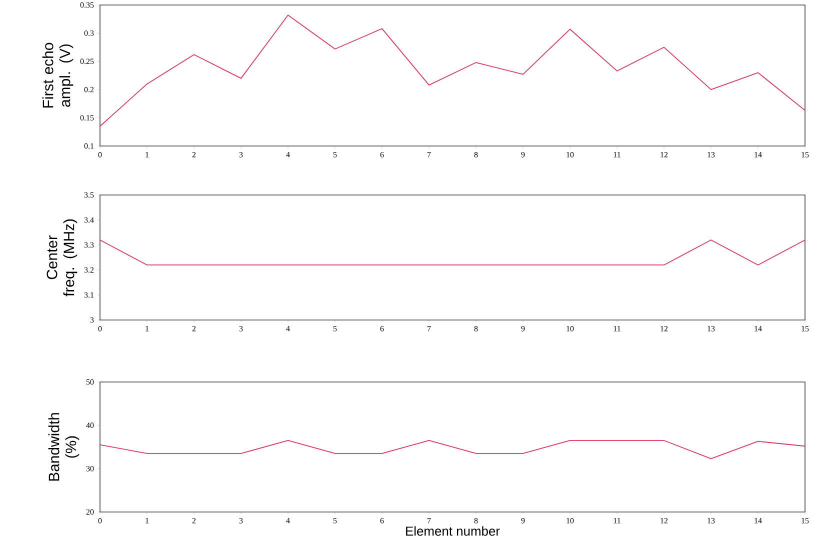 Image resolution: width=818 pixels, height=541 pixels. What do you see at coordinates (64, 447) in the screenshot?
I see `y-axis-title: Bandwidth (%)` at bounding box center [64, 447].